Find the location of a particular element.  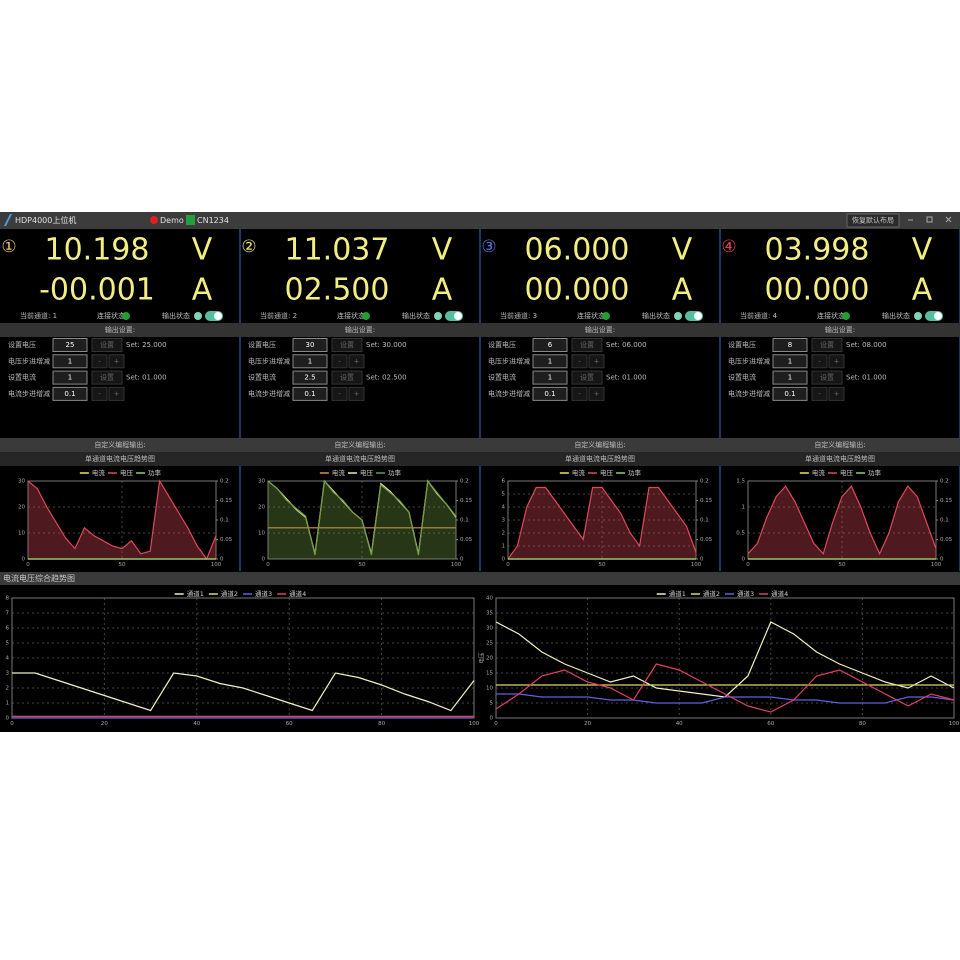

y-tick-label: 5 is located at coordinates (8, 644).